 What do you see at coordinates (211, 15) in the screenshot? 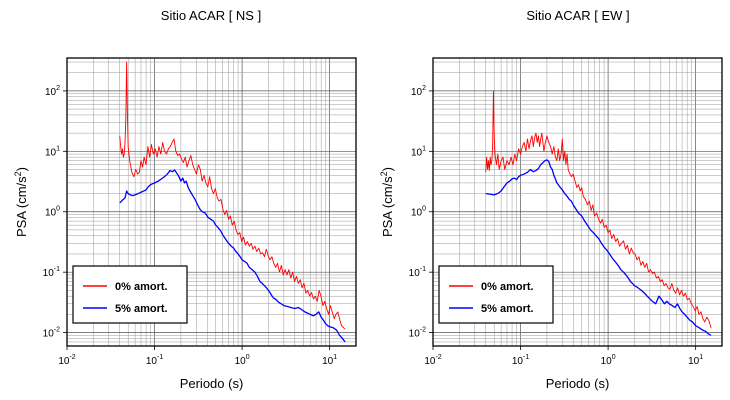
I see `chart-title: Sitio ACAR [ NS ]` at bounding box center [211, 15].